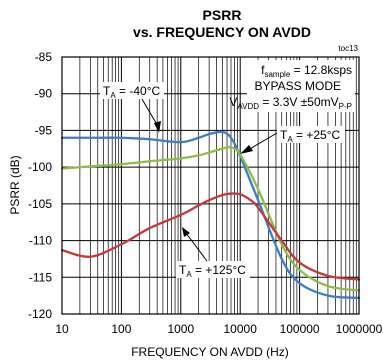  What do you see at coordinates (300, 329) in the screenshot?
I see `x-tick-label: 100000` at bounding box center [300, 329].